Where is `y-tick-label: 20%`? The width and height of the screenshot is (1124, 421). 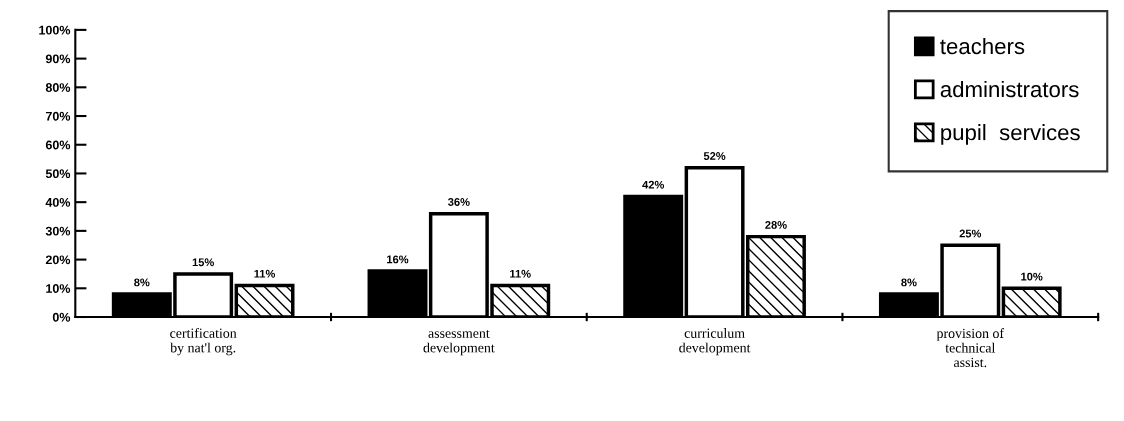
y-tick-label: 20% is located at coordinates (58, 260).